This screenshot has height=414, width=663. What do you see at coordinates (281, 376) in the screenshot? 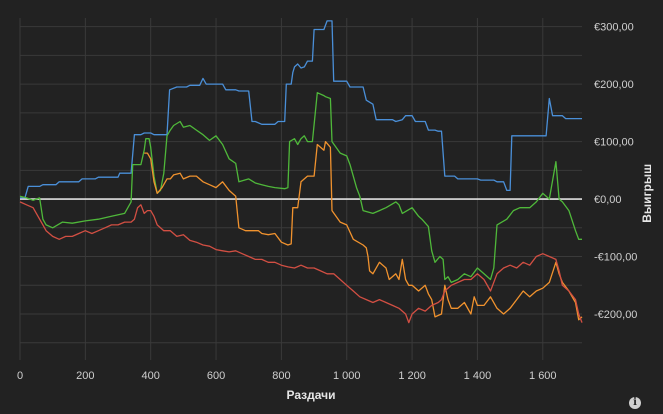
I see `x-tick-label: 800` at bounding box center [281, 376].